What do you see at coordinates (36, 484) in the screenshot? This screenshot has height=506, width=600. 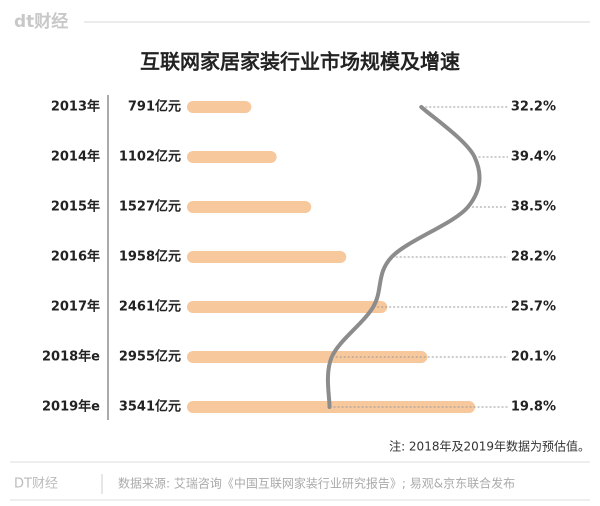 I see `footer-brand: DT财经` at bounding box center [36, 484].